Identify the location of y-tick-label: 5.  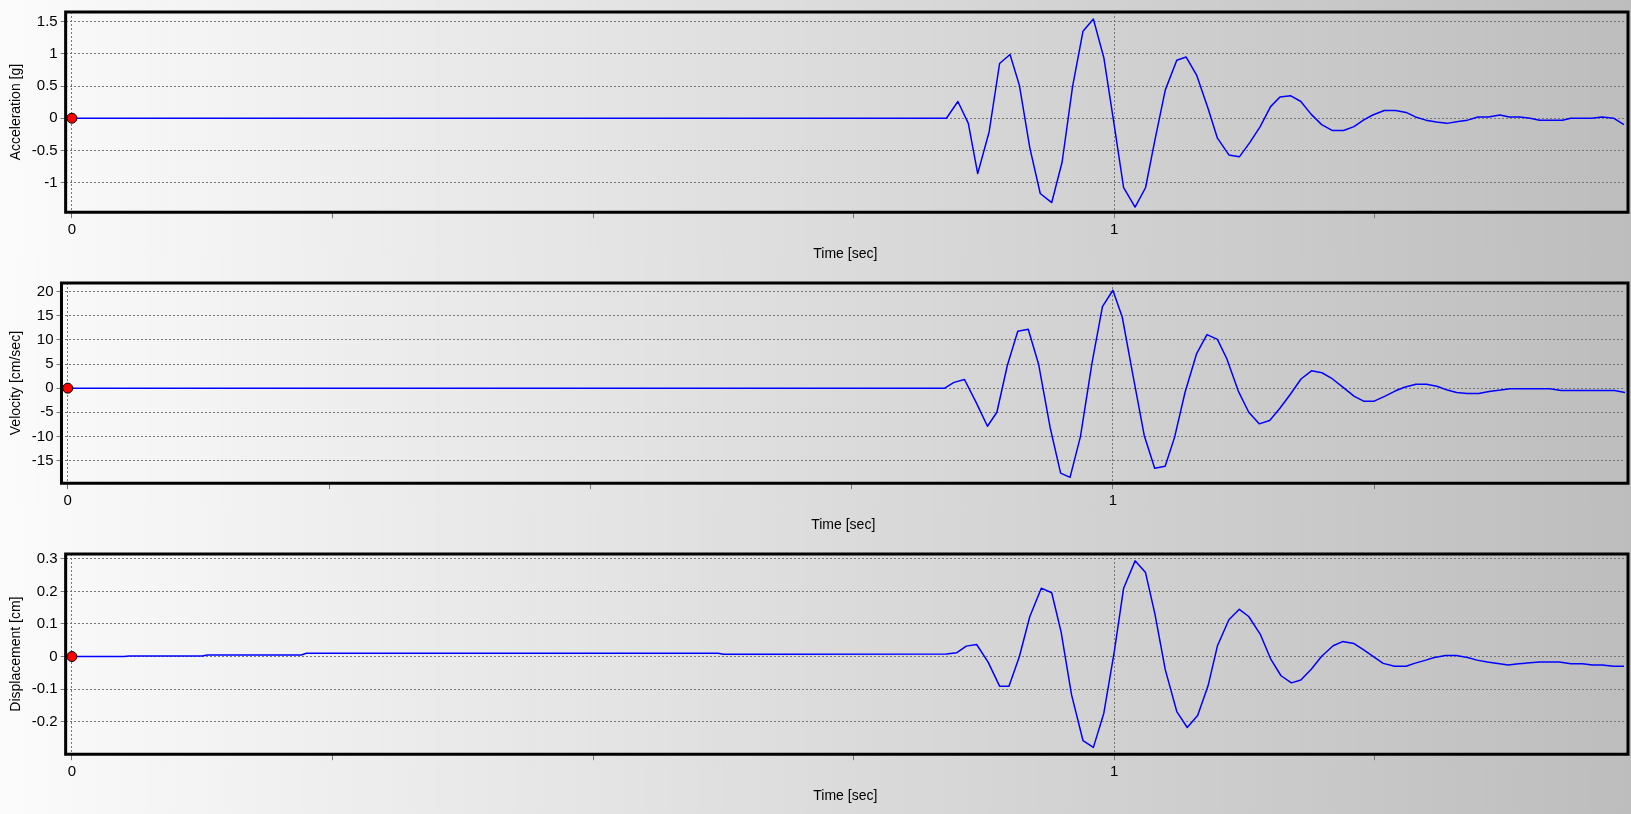
(49, 363).